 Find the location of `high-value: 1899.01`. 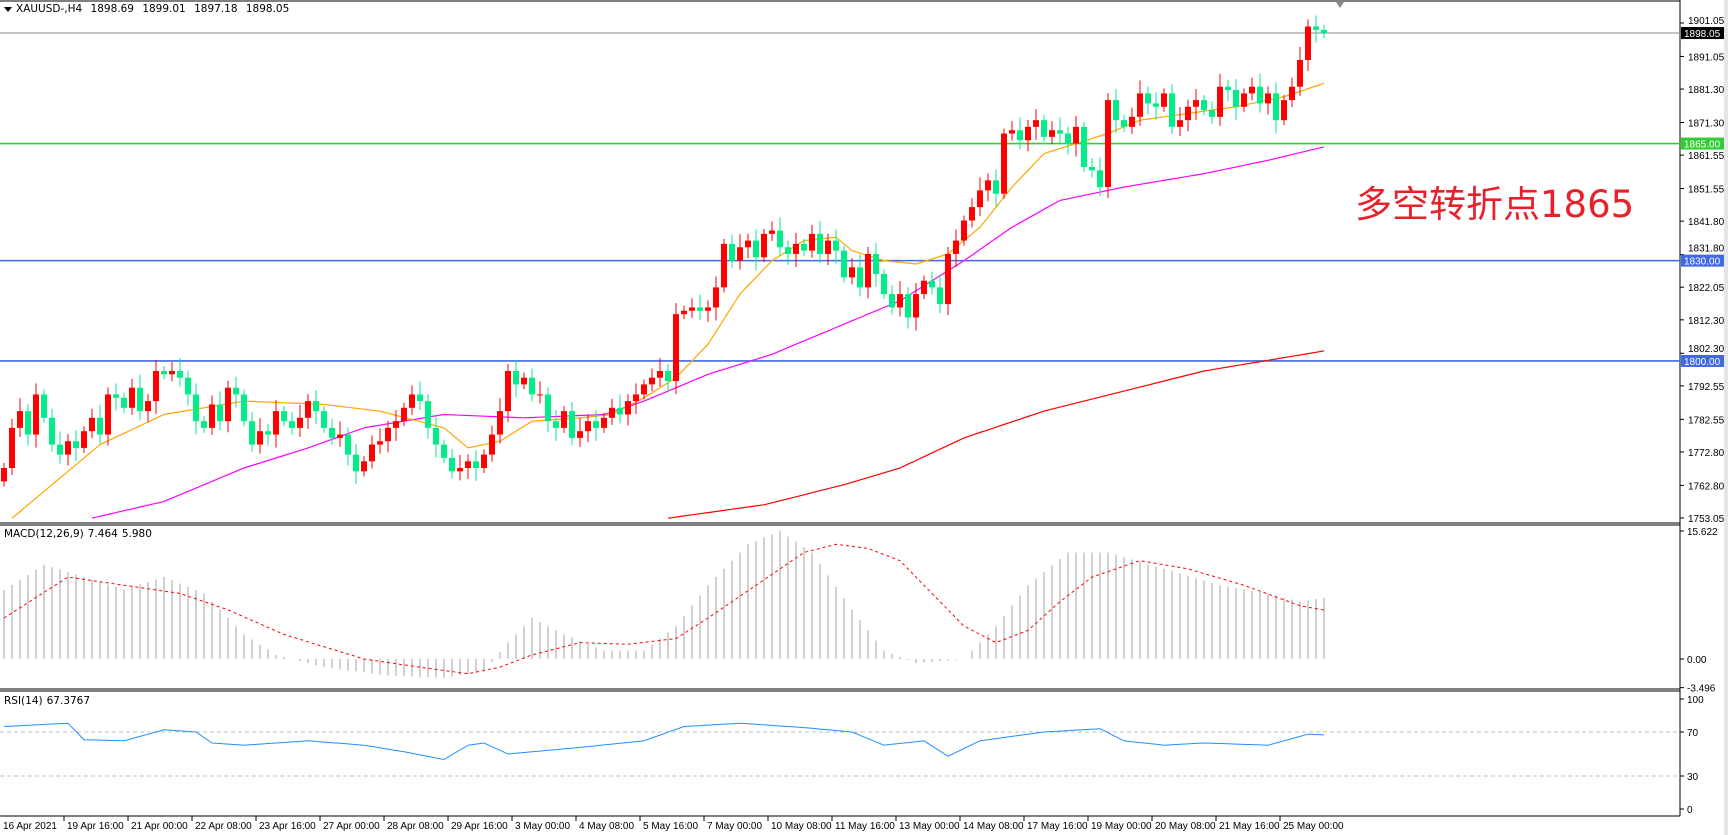

high-value: 1899.01 is located at coordinates (164, 9).